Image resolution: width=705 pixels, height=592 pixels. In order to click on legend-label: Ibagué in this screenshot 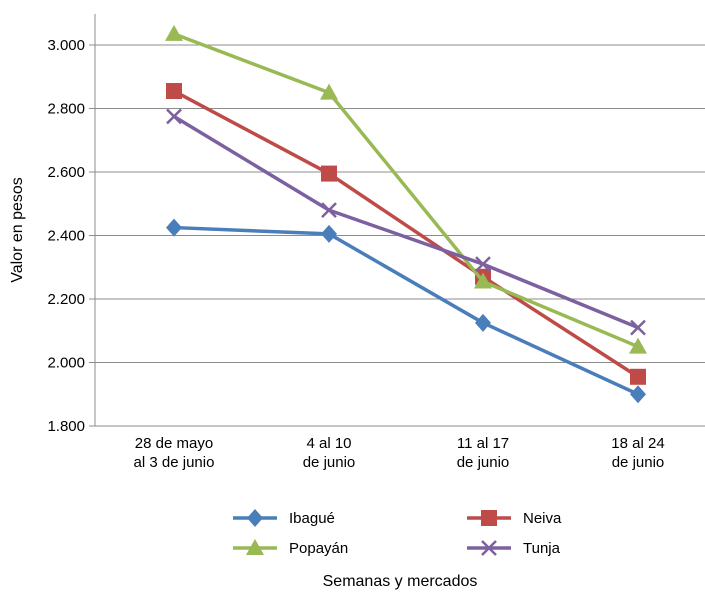, I will do `click(312, 518)`.